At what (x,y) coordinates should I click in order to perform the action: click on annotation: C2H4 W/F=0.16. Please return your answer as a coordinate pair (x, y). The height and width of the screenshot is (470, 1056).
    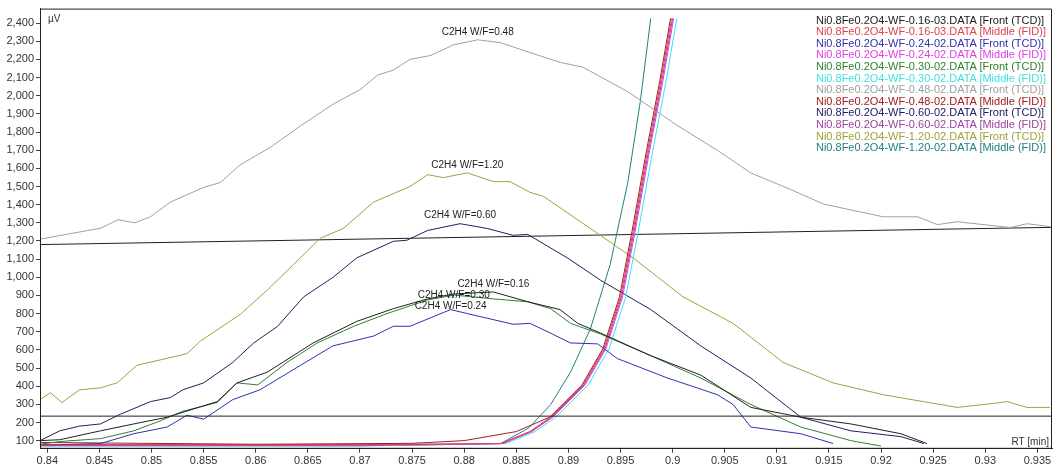
    Looking at the image, I should click on (493, 283).